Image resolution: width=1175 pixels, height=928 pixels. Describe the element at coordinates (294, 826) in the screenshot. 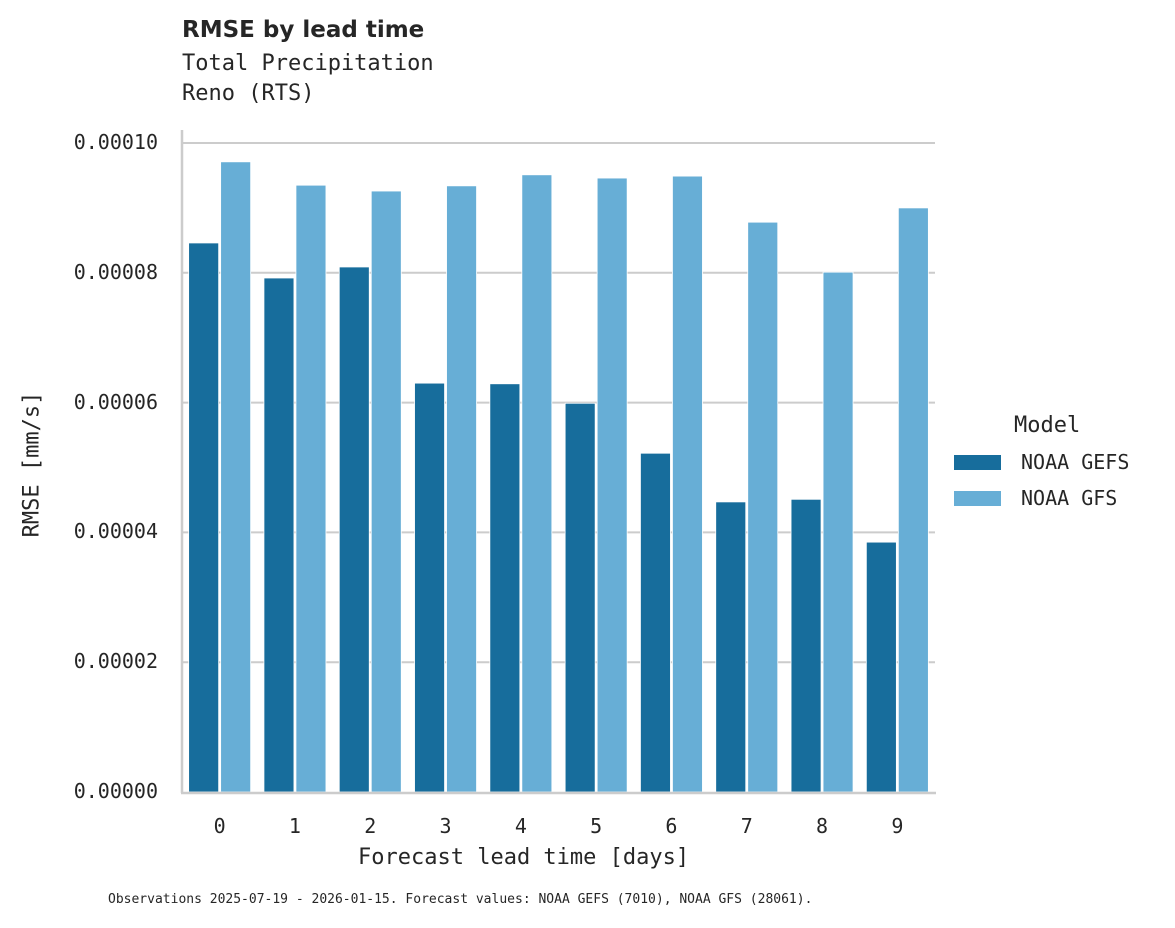

I see `x-tick-label: 1` at that location.